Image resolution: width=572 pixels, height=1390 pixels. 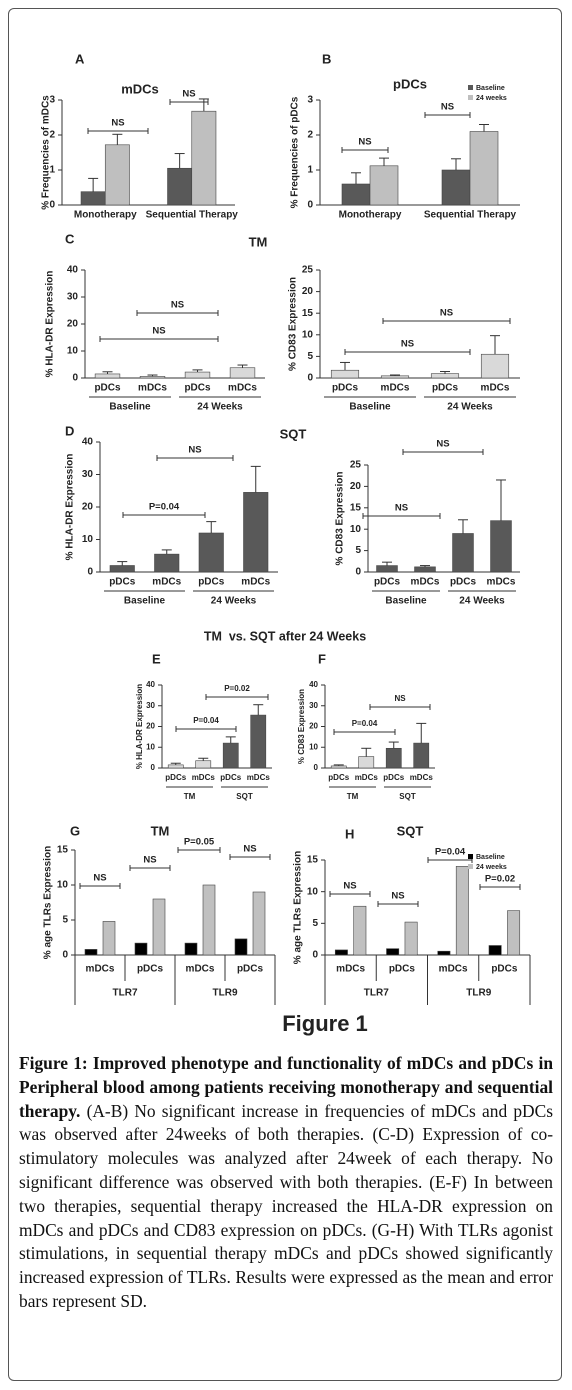 What do you see at coordinates (295, 152) in the screenshot?
I see `y-axis-label: % Frequencies of pDCs` at bounding box center [295, 152].